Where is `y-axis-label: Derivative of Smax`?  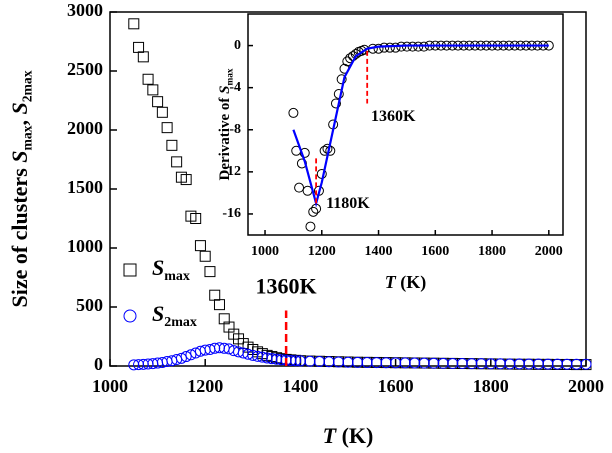 y-axis-label: Derivative of Smax is located at coordinates (226, 124).